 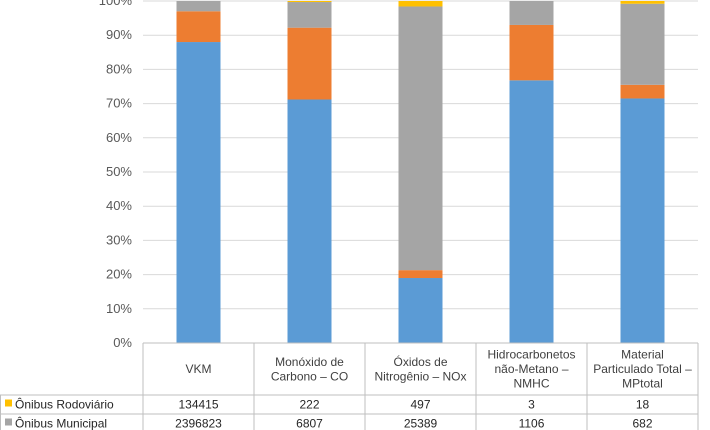 I want to click on table-cell: 25389, so click(x=421, y=423).